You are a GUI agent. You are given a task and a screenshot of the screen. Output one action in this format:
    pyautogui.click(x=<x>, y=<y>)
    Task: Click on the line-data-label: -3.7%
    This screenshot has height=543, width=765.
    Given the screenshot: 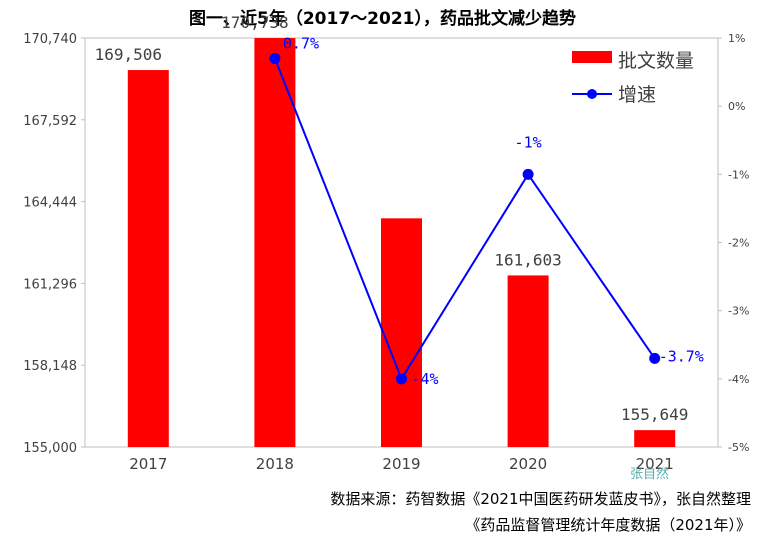 What is the action you would take?
    pyautogui.click(x=681, y=356)
    